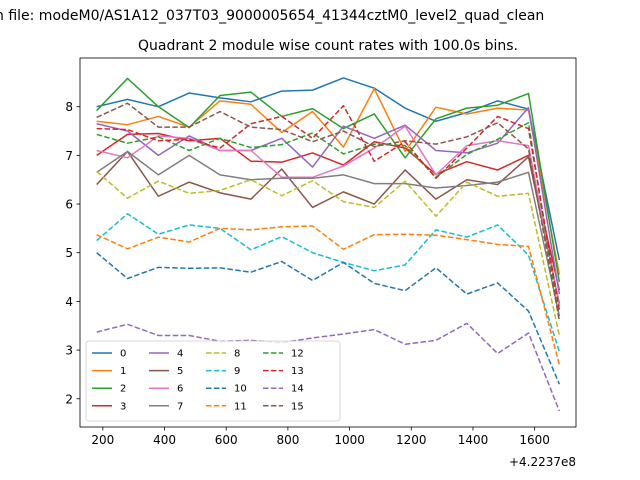 This screenshot has width=640, height=480. What do you see at coordinates (123, 389) in the screenshot?
I see `legend-label-2: 2` at bounding box center [123, 389].